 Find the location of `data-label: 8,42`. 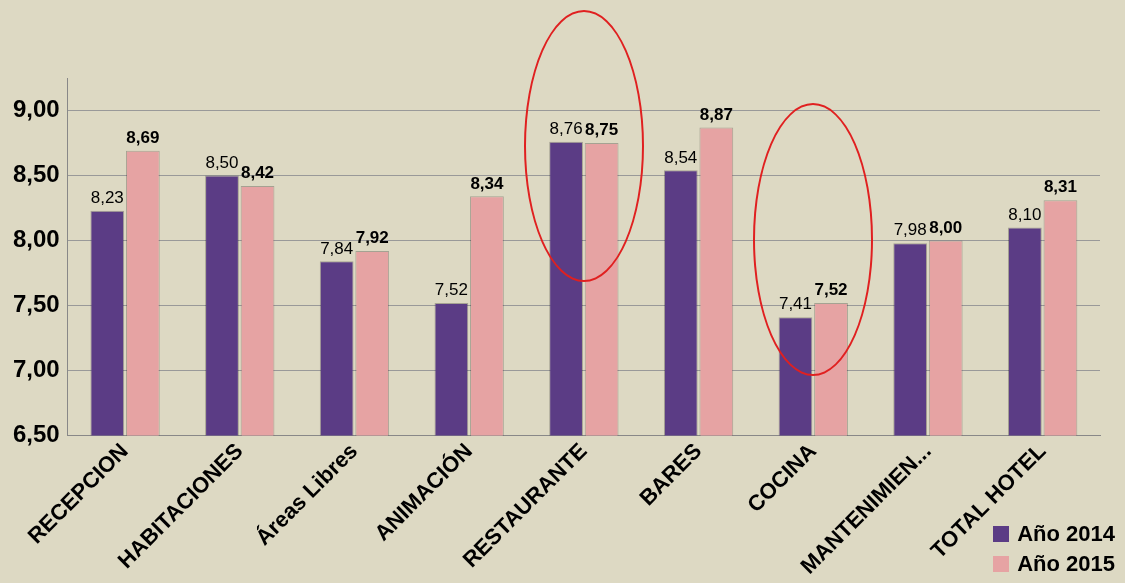

data-label: 8,42 is located at coordinates (257, 173).